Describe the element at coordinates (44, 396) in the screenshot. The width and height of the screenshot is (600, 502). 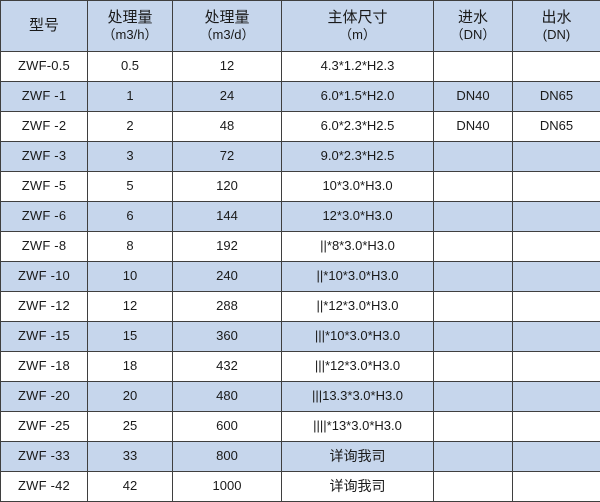
I see `cell-model: ZWF -20` at that location.